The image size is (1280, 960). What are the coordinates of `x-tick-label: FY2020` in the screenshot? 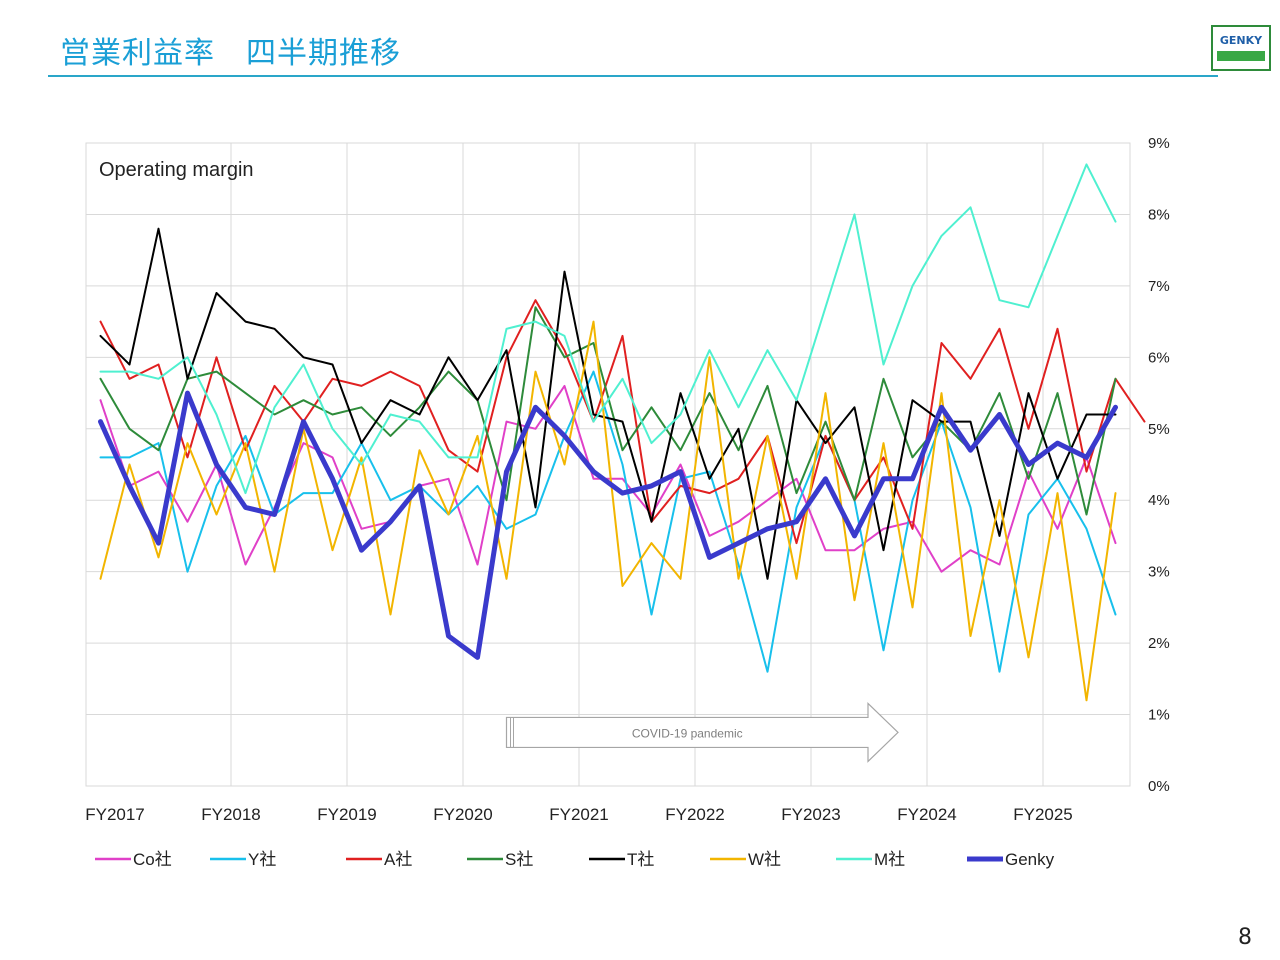 It's located at (463, 814).